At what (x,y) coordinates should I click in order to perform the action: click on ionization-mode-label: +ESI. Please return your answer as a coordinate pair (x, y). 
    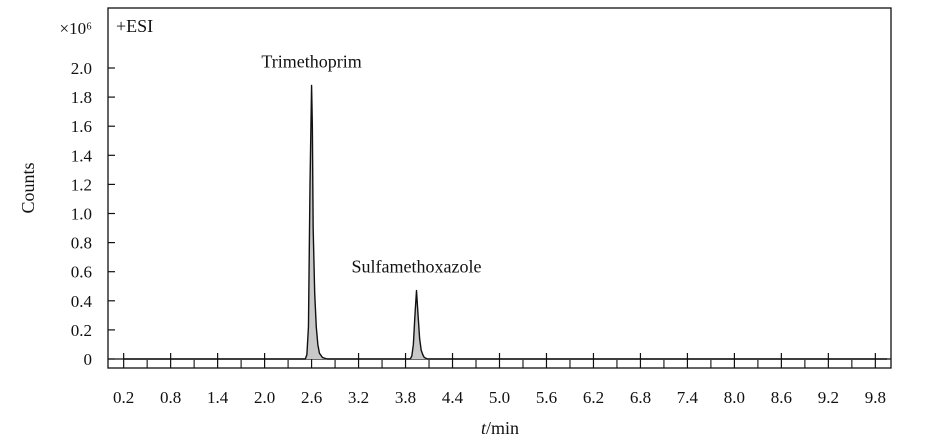
    Looking at the image, I should click on (134, 26).